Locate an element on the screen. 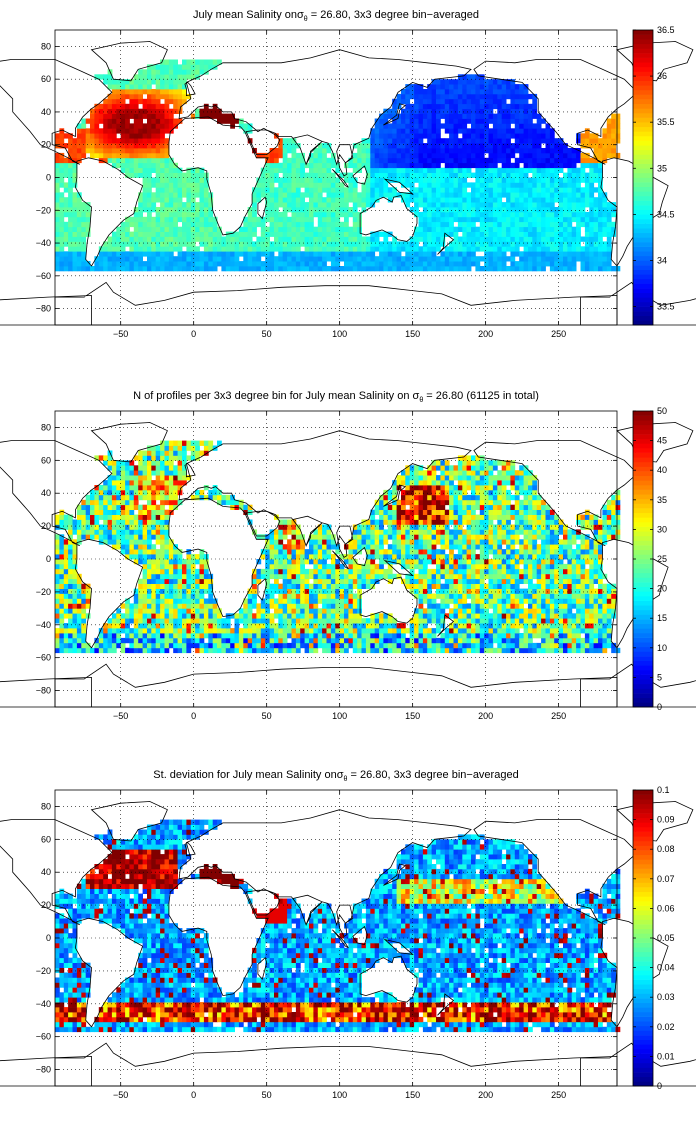  colorbar-tick-label: 33.5 is located at coordinates (666, 307).